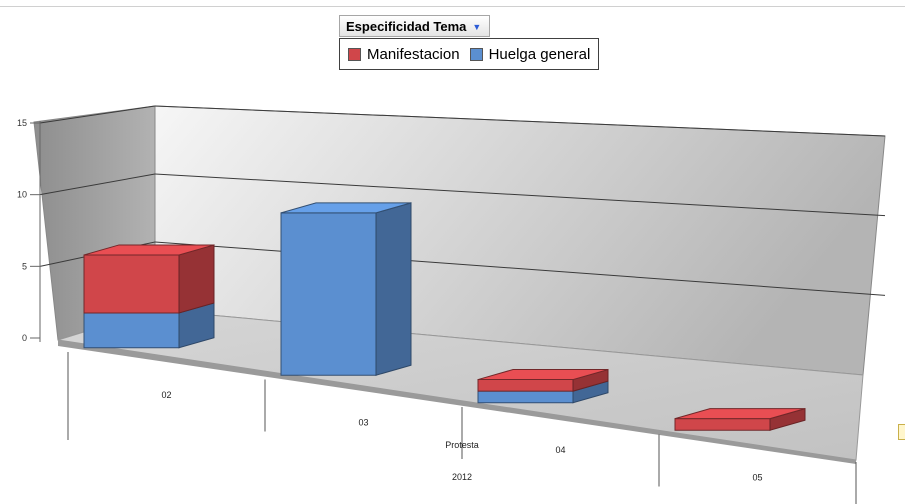  Describe the element at coordinates (22, 195) in the screenshot. I see `y-tick-label: 10` at that location.